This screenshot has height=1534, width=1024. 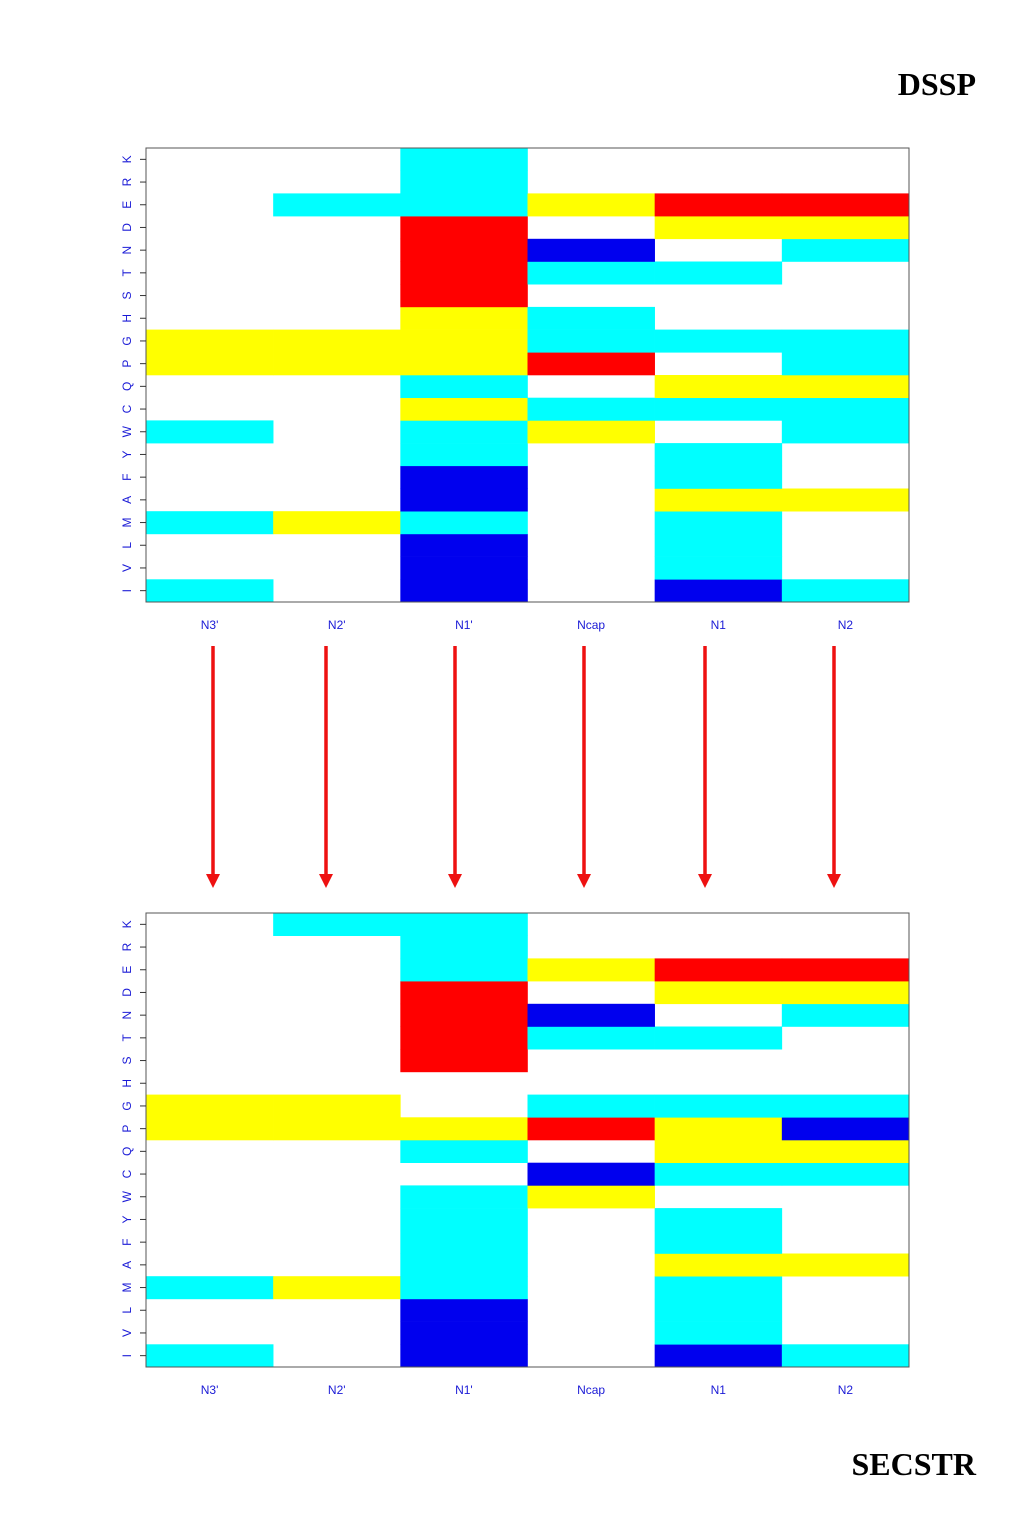 I want to click on y-tick-label: A, so click(x=127, y=1265).